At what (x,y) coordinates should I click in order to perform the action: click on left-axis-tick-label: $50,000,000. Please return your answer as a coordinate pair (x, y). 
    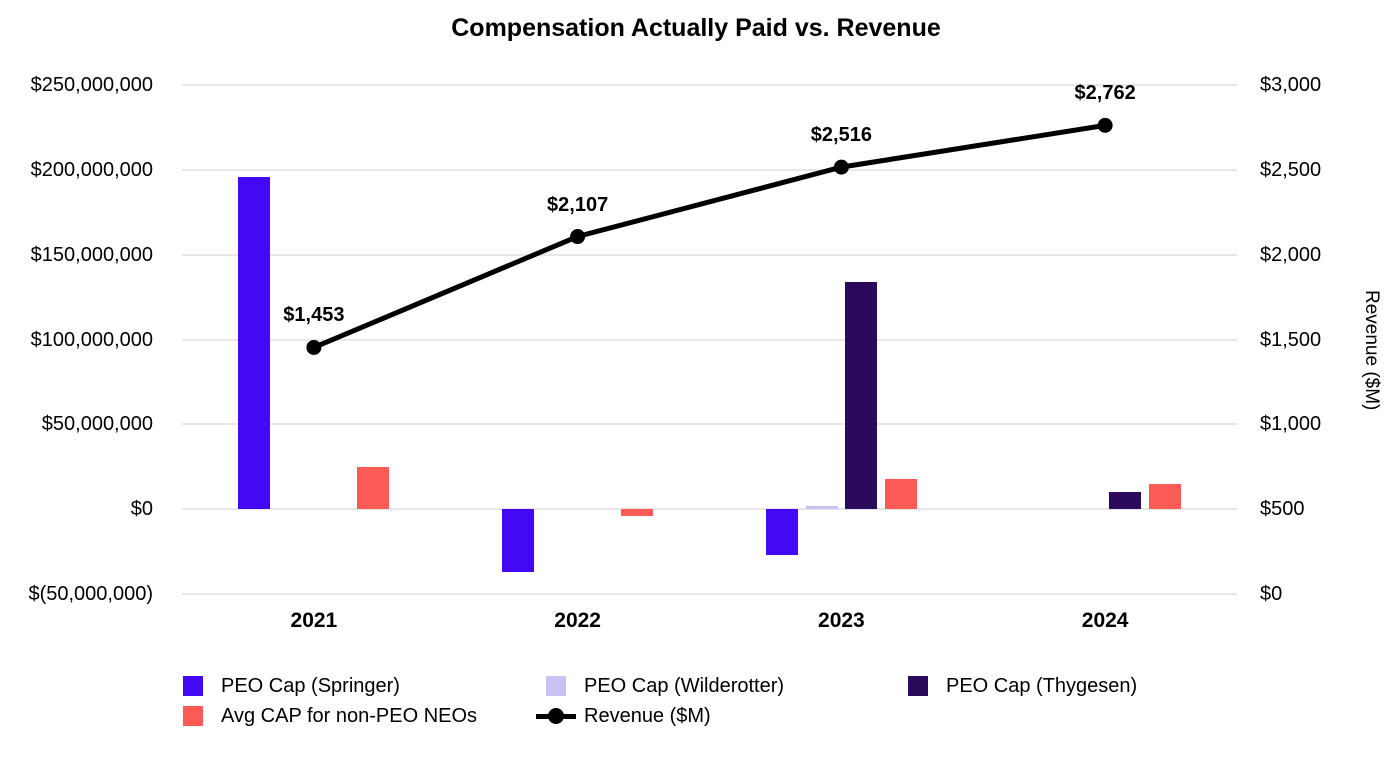
    Looking at the image, I should click on (97, 424).